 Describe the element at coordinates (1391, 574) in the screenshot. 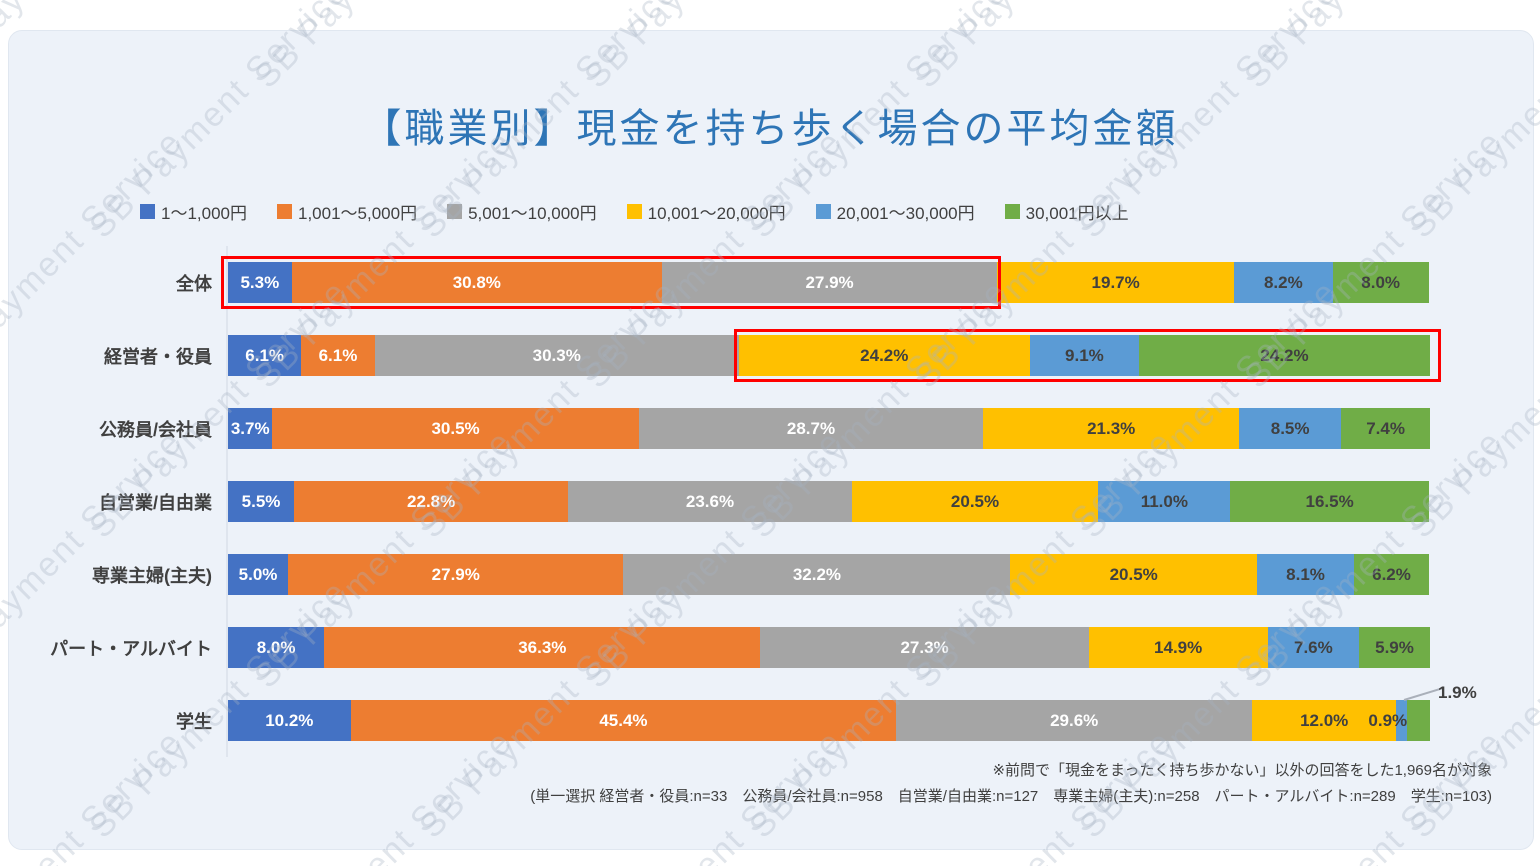

I see `bar-segment: 6.2%` at that location.